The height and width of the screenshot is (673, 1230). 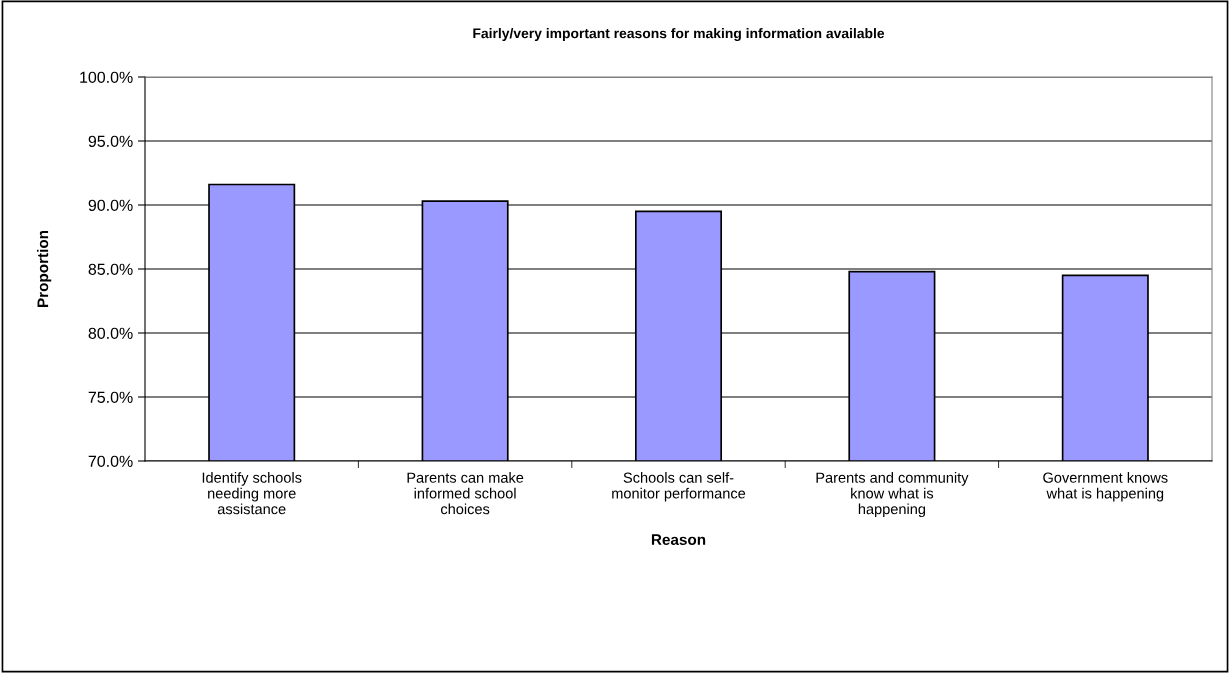 I want to click on y-tick-label: 75.0%, so click(x=110, y=397).